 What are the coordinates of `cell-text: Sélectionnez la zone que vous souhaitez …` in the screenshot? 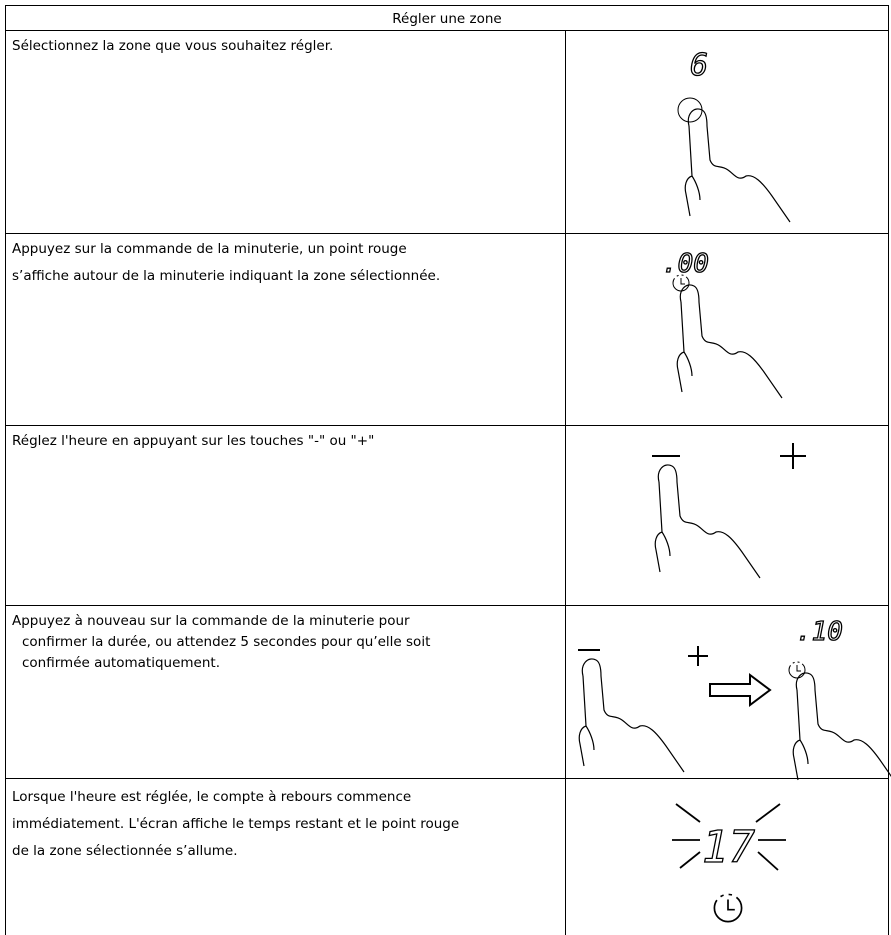 It's located at (172, 46).